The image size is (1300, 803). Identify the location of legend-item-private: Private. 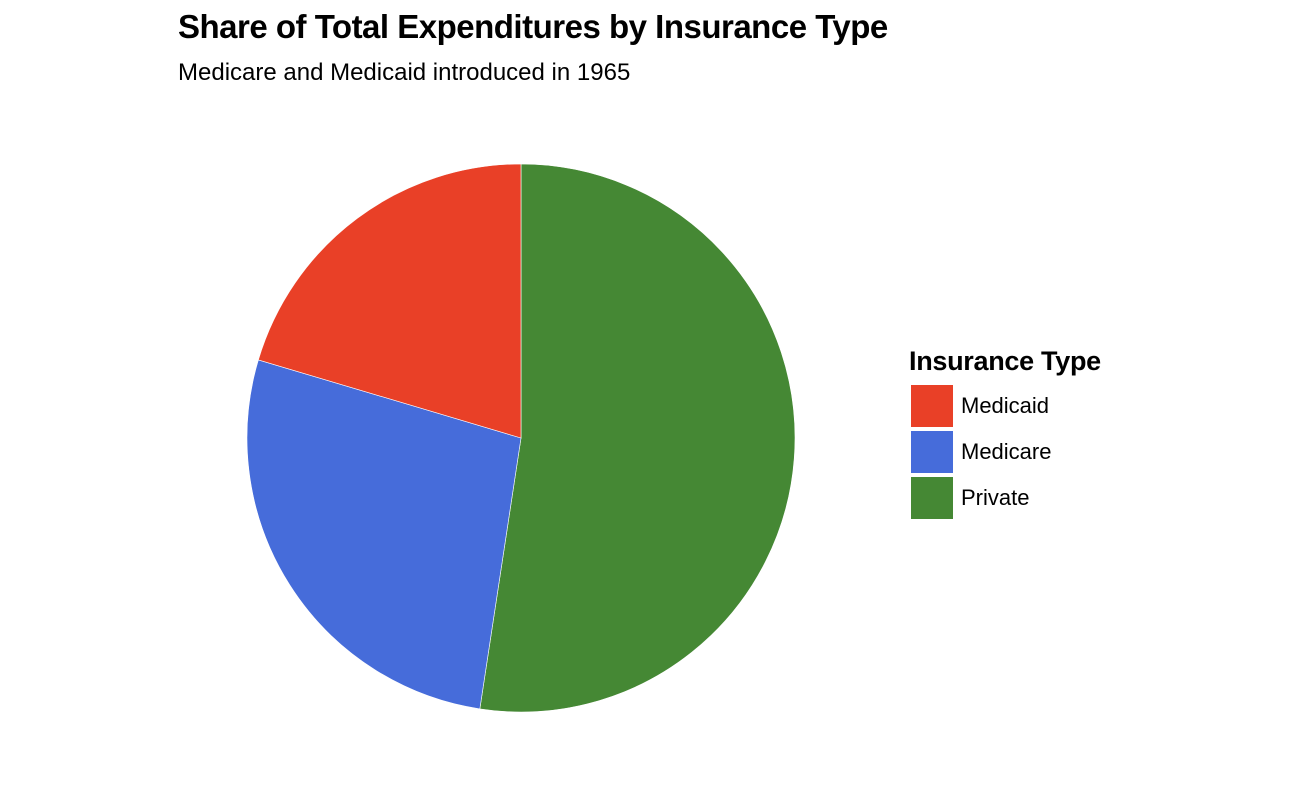
(1006, 498).